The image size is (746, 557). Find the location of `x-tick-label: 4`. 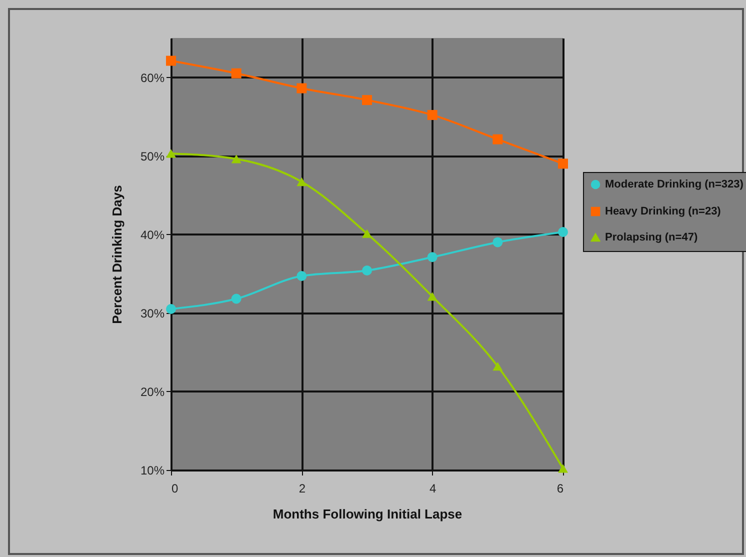

x-tick-label: 4 is located at coordinates (432, 489).